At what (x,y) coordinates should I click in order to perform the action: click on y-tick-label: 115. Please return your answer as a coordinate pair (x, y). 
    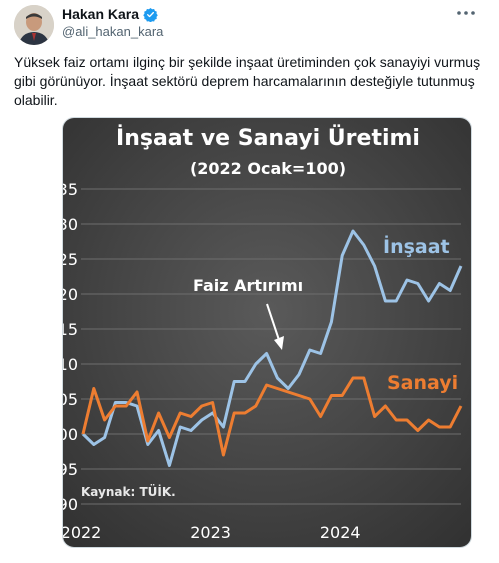
    Looking at the image, I should click on (70, 329).